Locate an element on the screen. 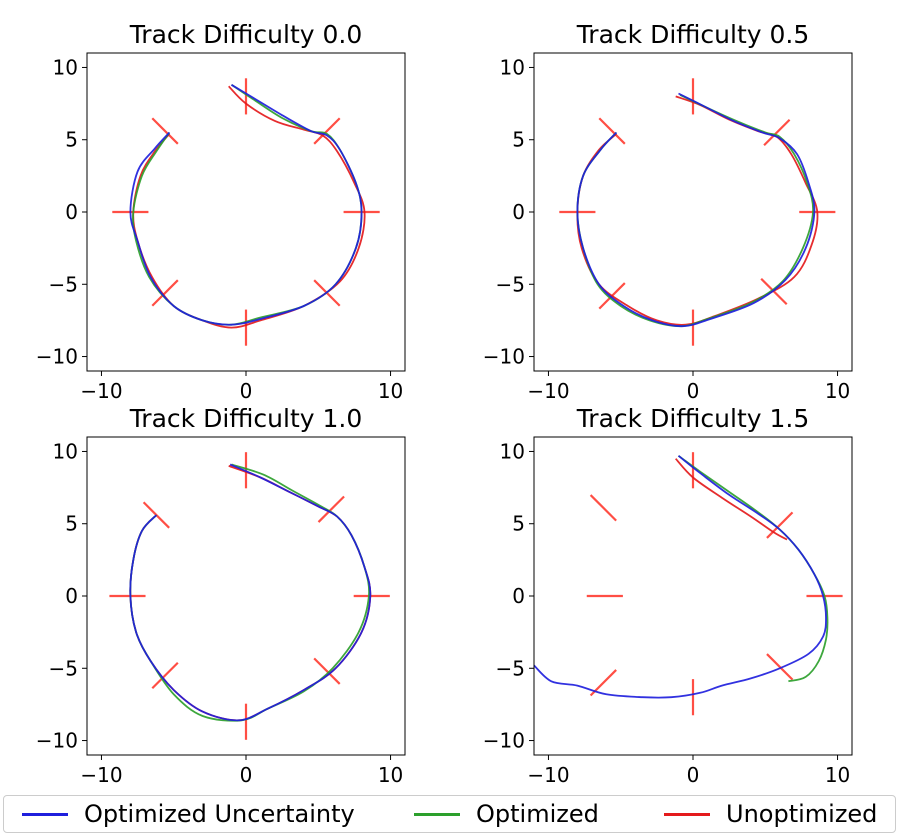 The image size is (899, 835). legend-label-optimized: Optimized is located at coordinates (537, 814).